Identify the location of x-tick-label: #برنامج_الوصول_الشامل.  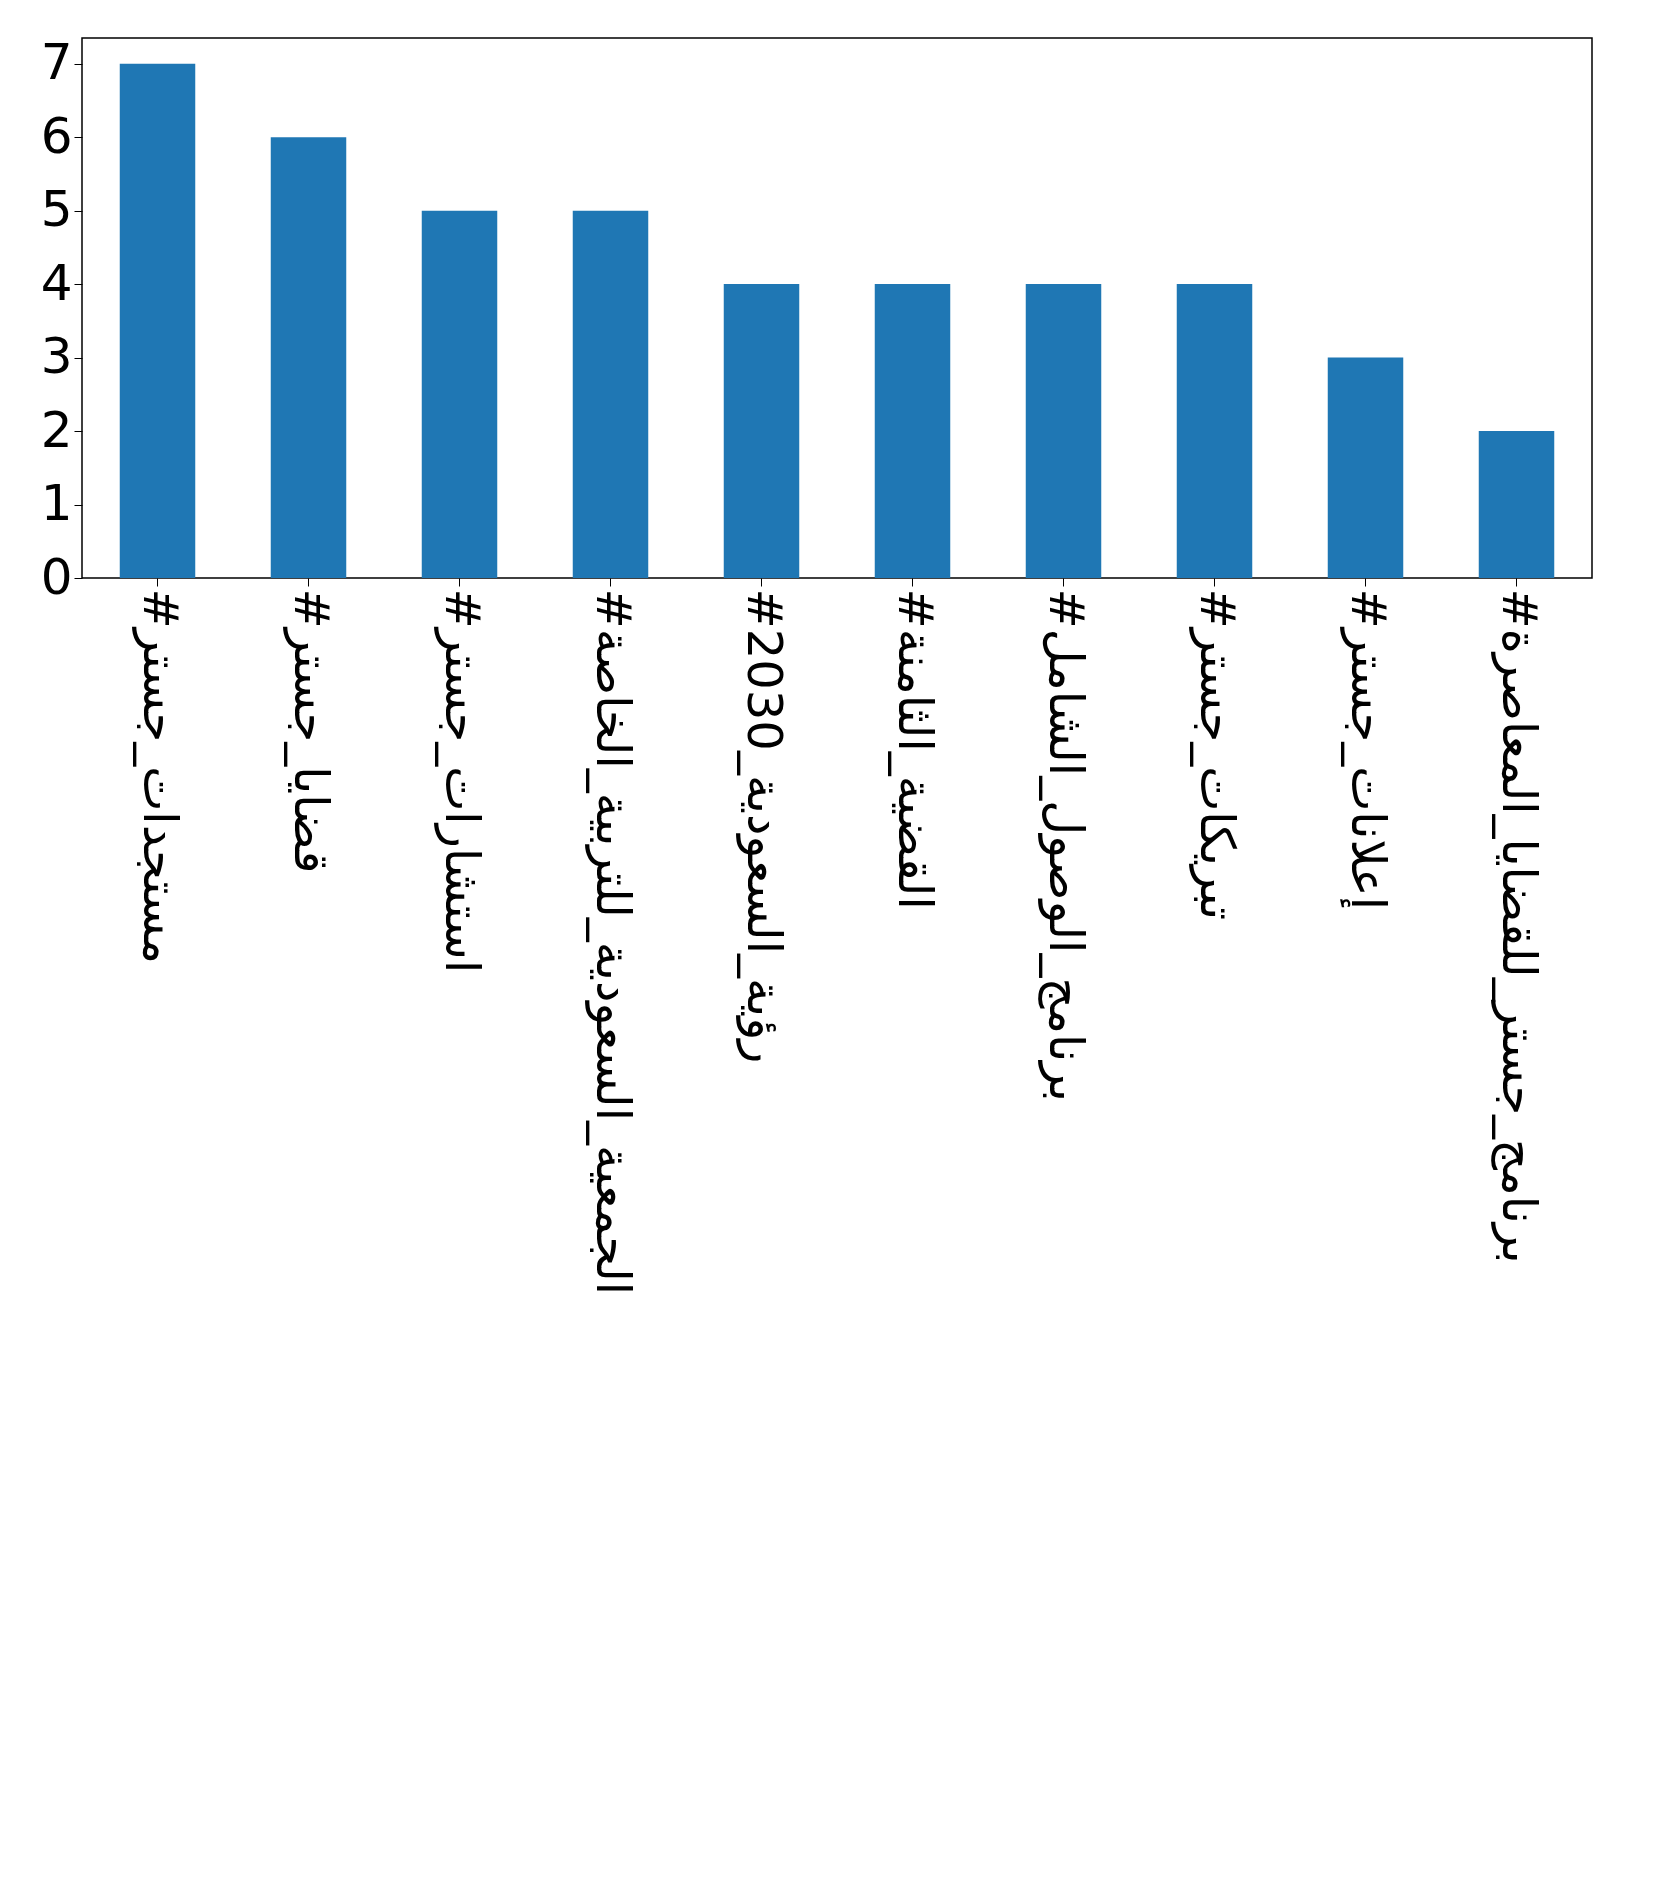
(1066, 845).